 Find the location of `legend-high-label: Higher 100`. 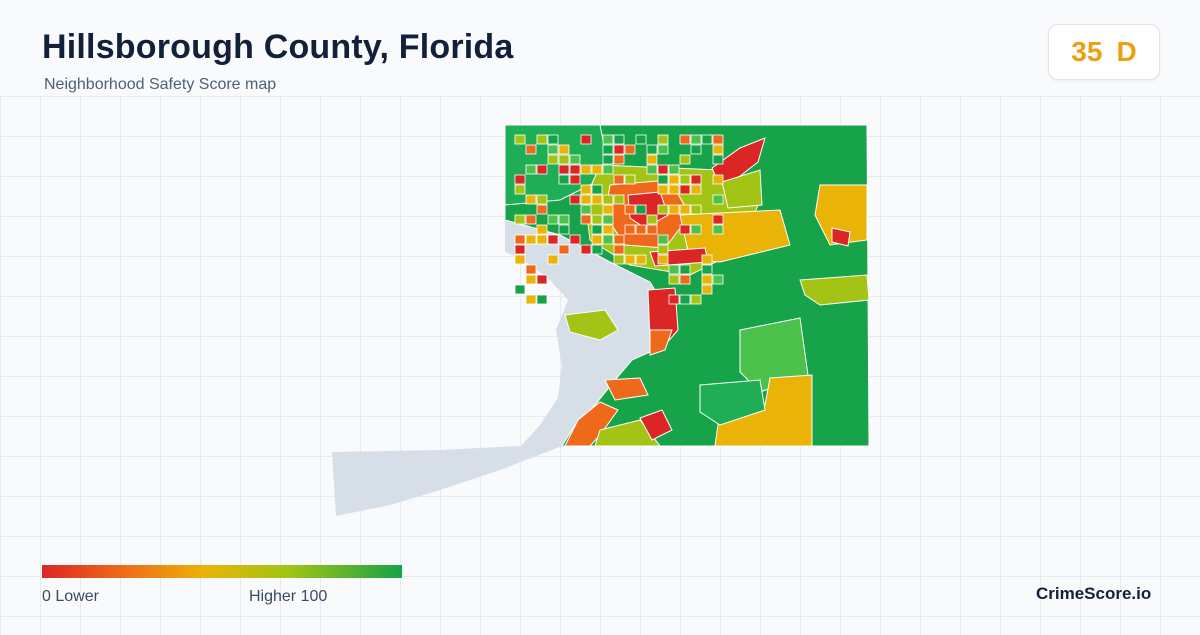

legend-high-label: Higher 100 is located at coordinates (288, 596).